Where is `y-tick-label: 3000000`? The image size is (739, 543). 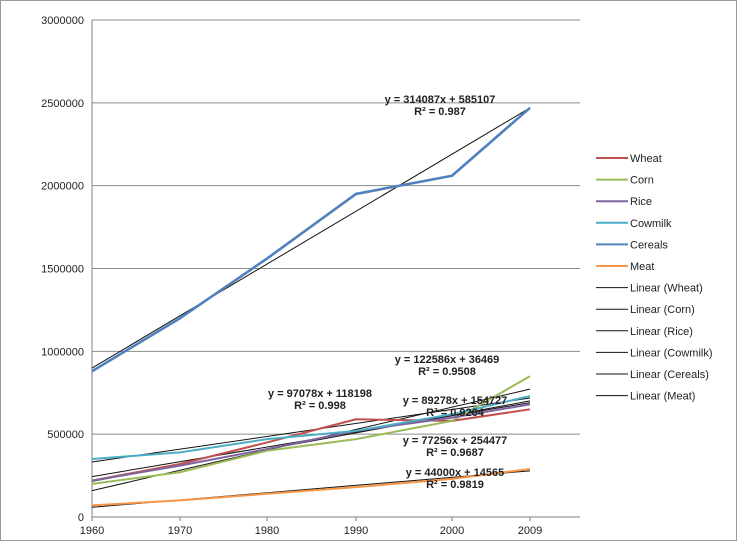 y-tick-label: 3000000 is located at coordinates (62, 21).